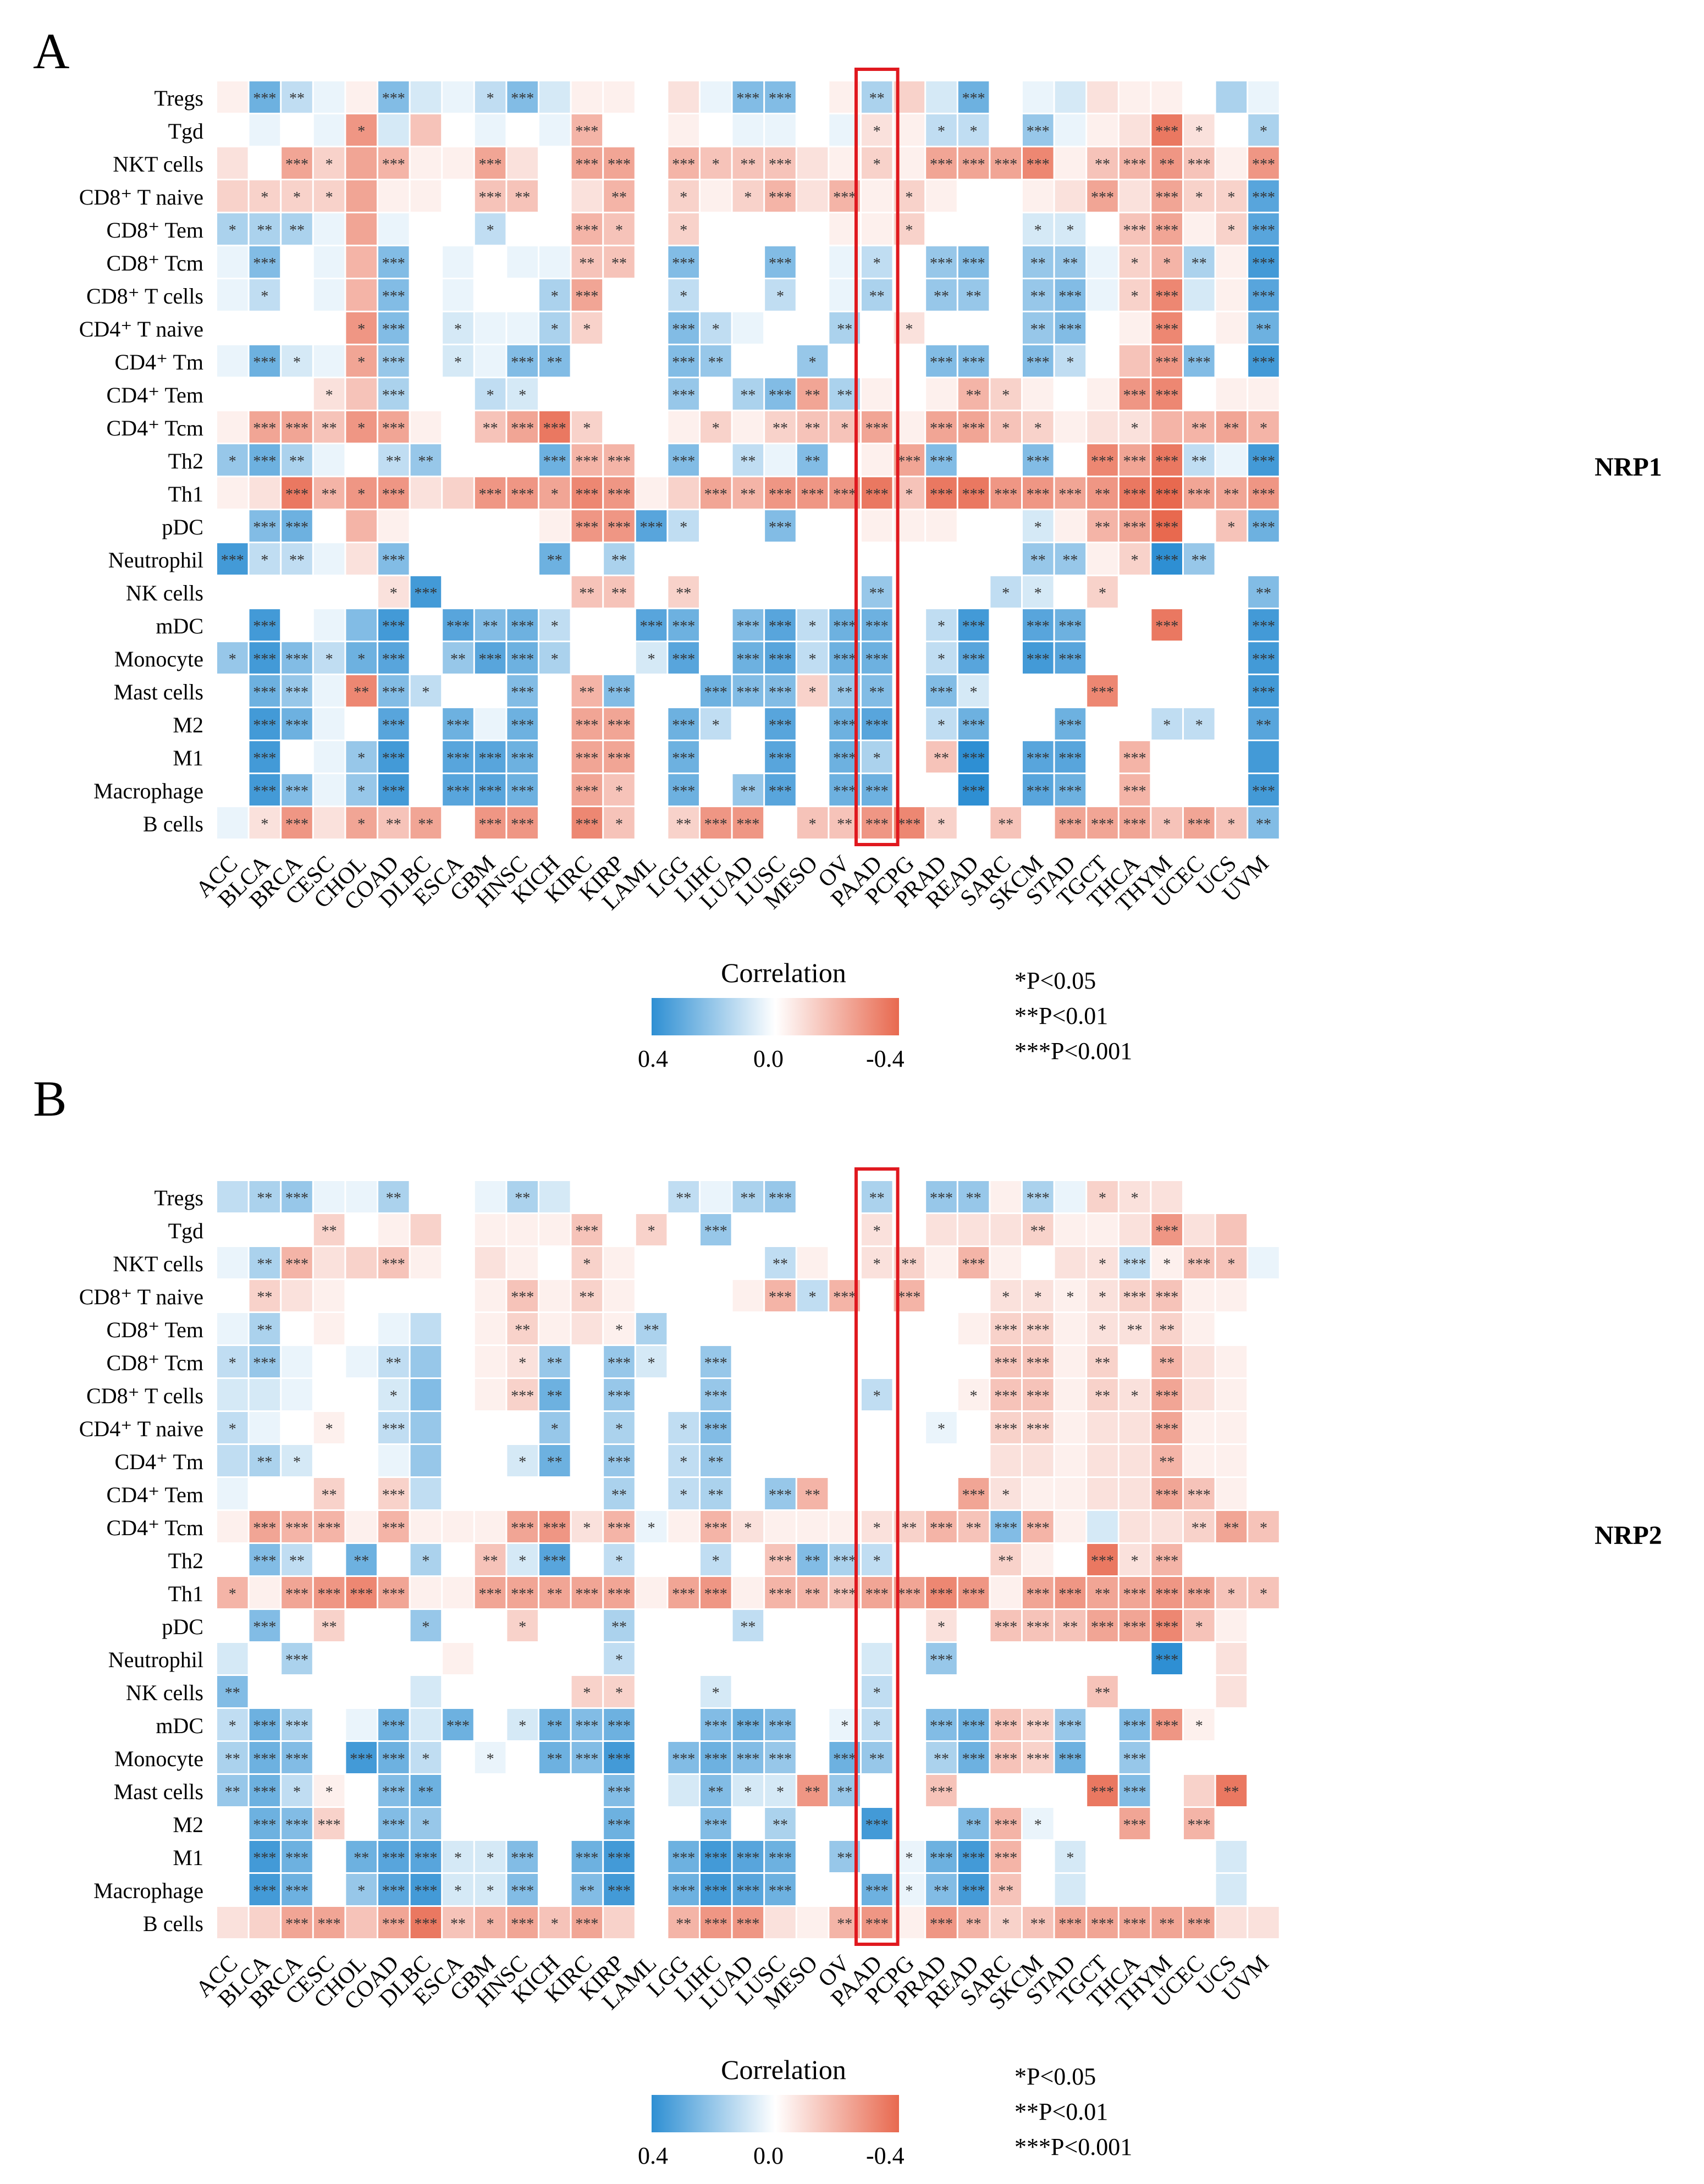  I want to click on row-label: mDC, so click(180, 1725).